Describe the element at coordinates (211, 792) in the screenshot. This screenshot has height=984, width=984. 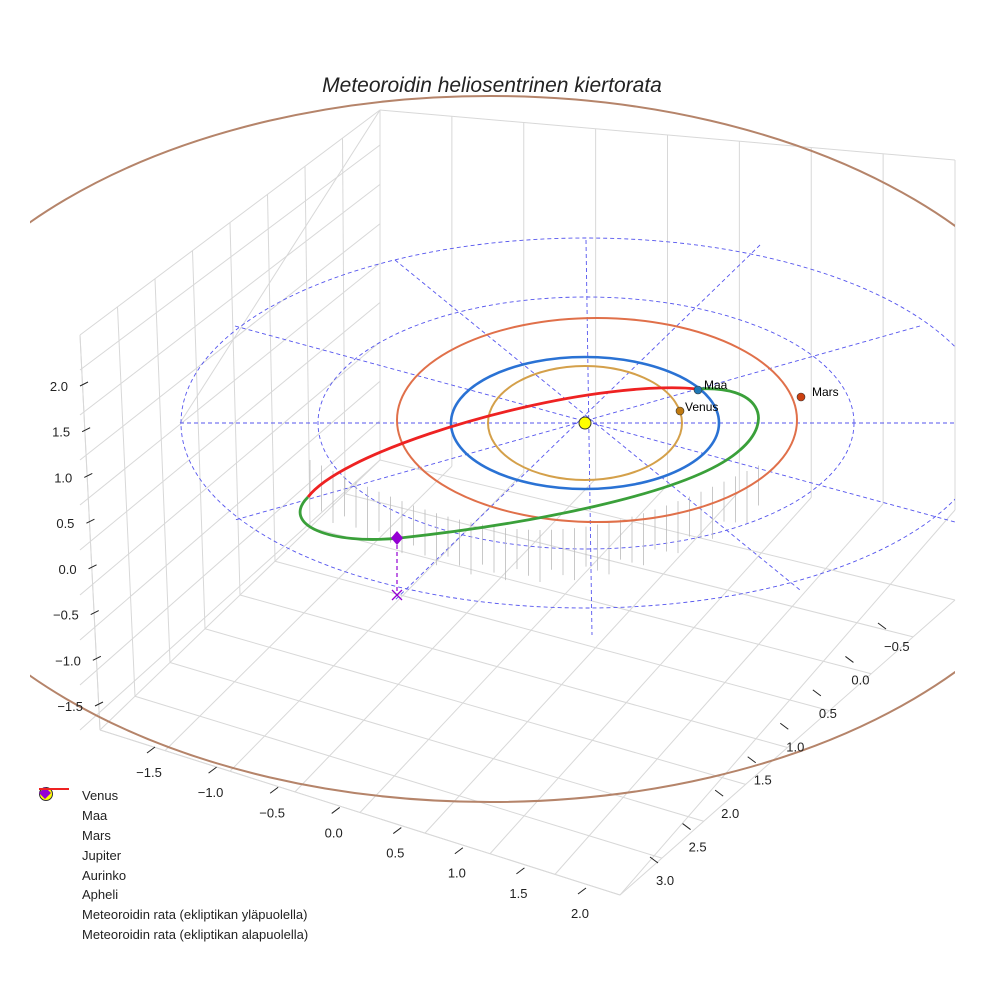
I see `x-axis-tick-label: −1.0` at that location.